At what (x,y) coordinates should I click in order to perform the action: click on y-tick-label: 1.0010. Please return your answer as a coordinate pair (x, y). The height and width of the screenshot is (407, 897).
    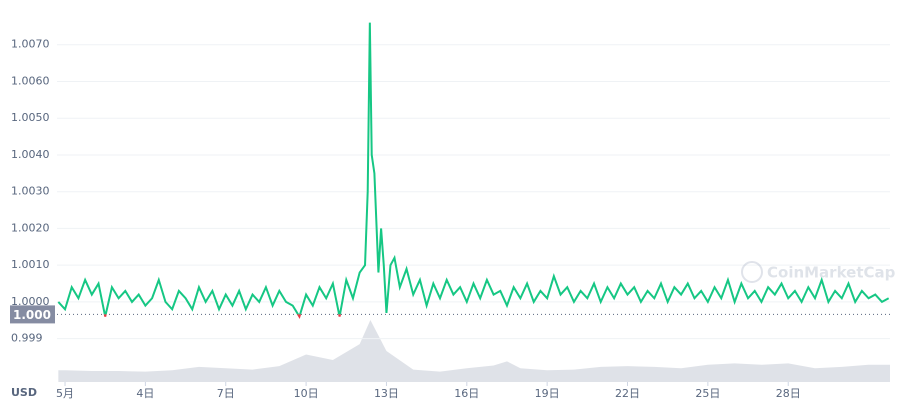
    Looking at the image, I should click on (30, 264).